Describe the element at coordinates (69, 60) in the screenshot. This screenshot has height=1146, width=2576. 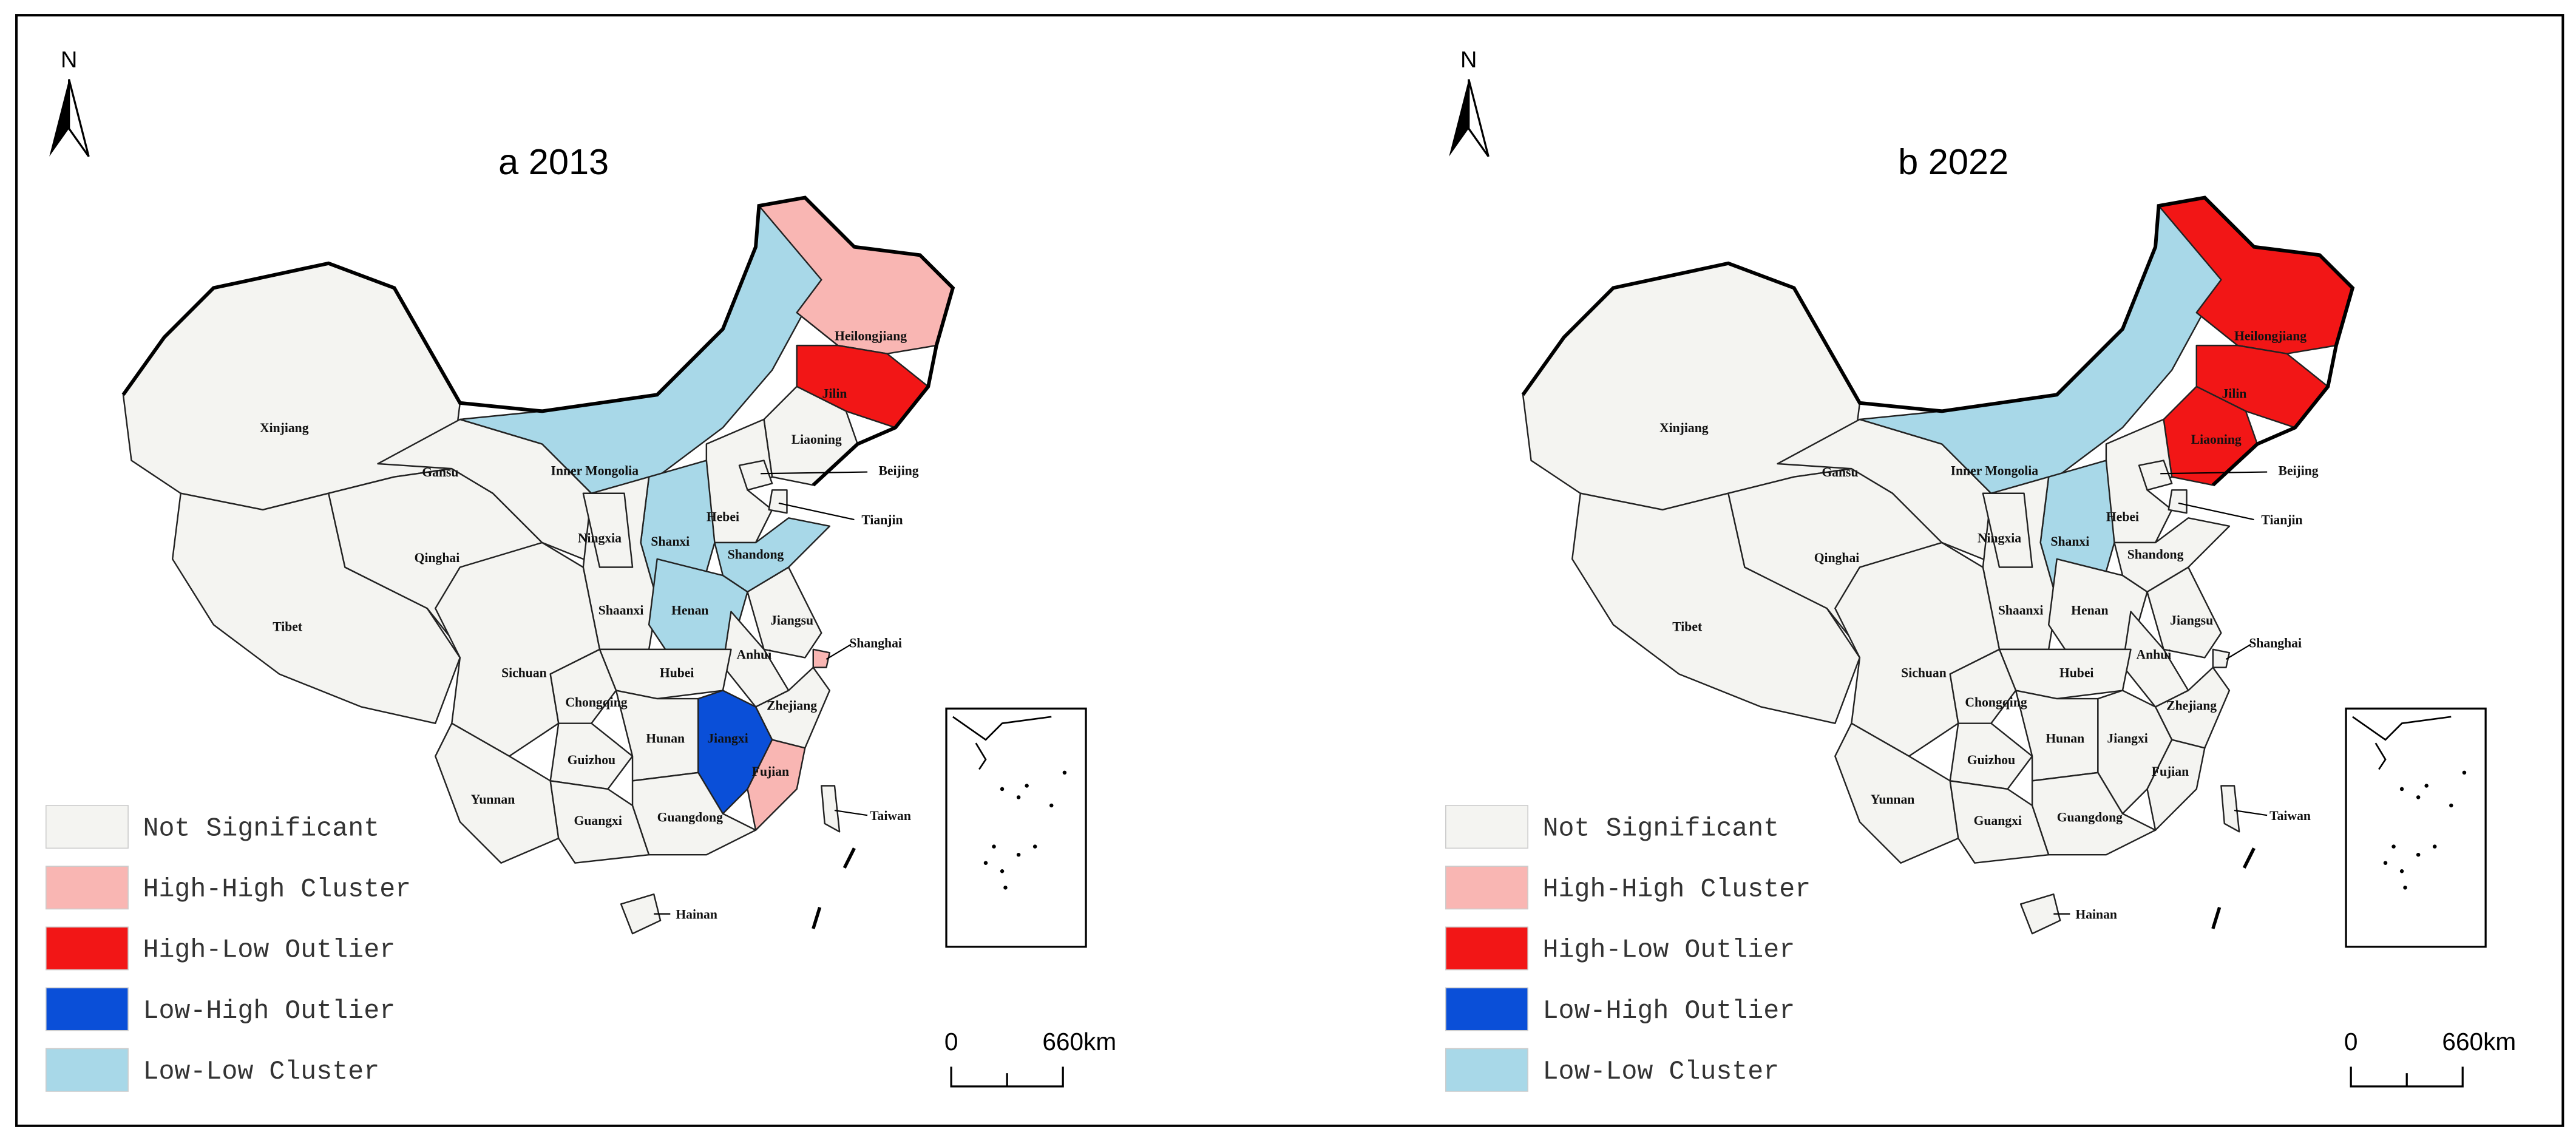
I see `north-label: N` at that location.